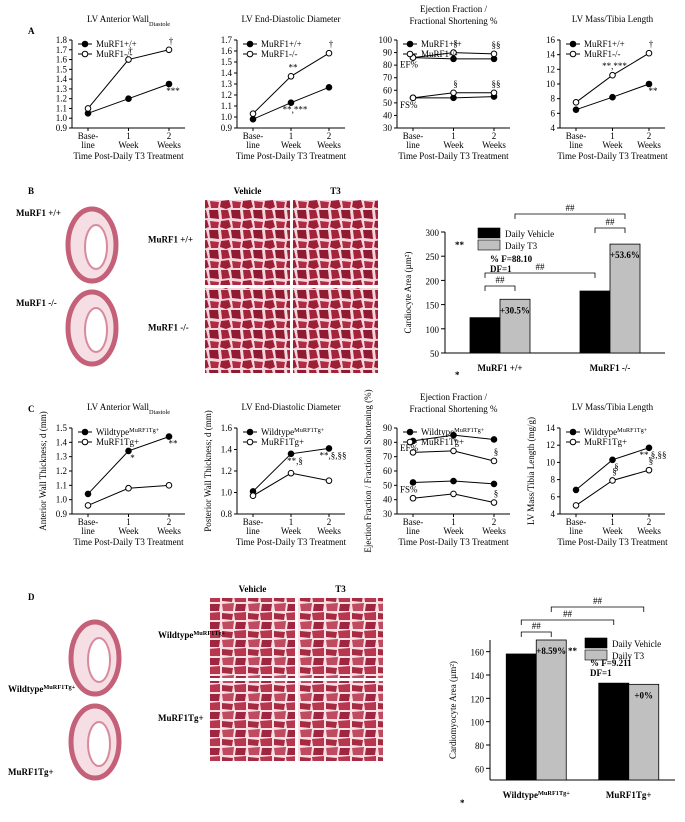 The width and height of the screenshot is (685, 822). Describe the element at coordinates (454, 21) in the screenshot. I see `chart-title: Fractional Shortening %` at that location.